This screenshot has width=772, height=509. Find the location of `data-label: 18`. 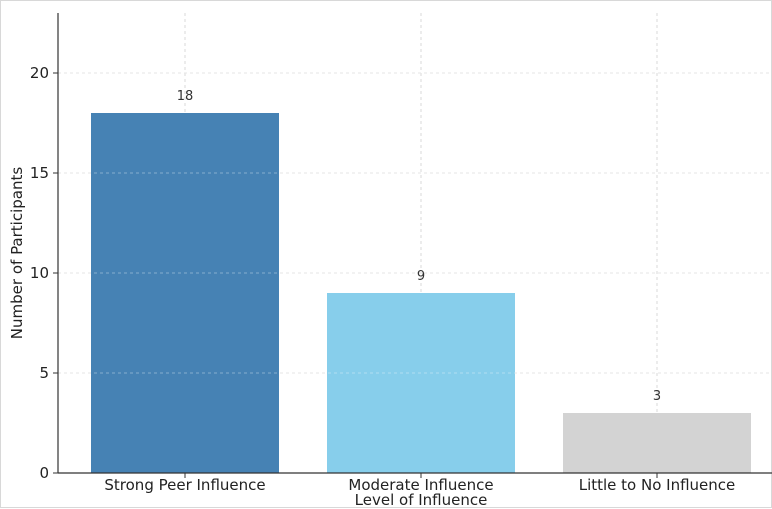

data-label: 18 is located at coordinates (185, 96).